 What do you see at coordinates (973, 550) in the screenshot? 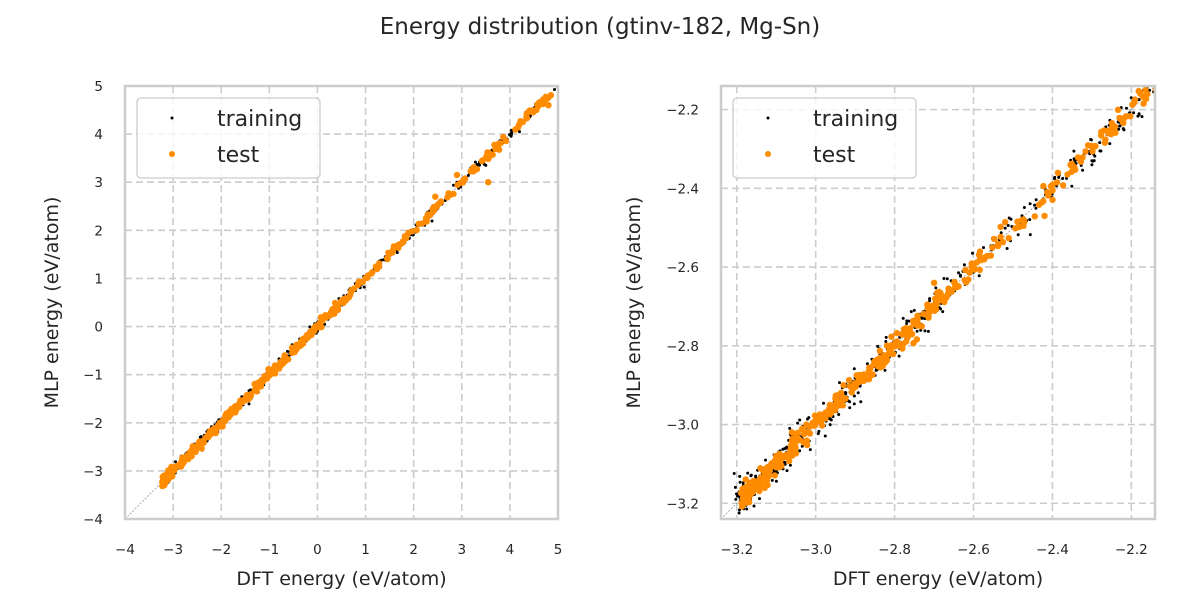
I see `x-tick-label: −2.6` at bounding box center [973, 550].